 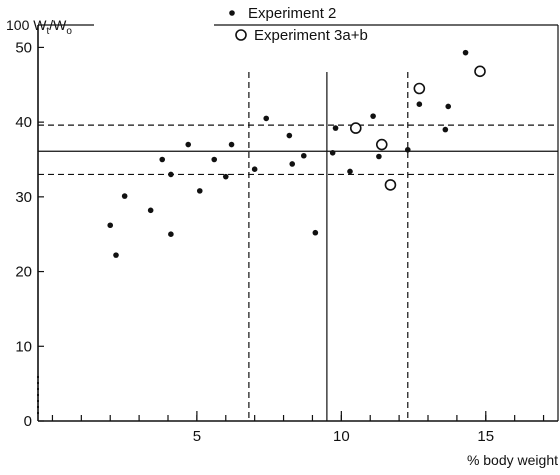 I want to click on y-axis-label-ylabel-sub1: t, so click(x=47, y=31).